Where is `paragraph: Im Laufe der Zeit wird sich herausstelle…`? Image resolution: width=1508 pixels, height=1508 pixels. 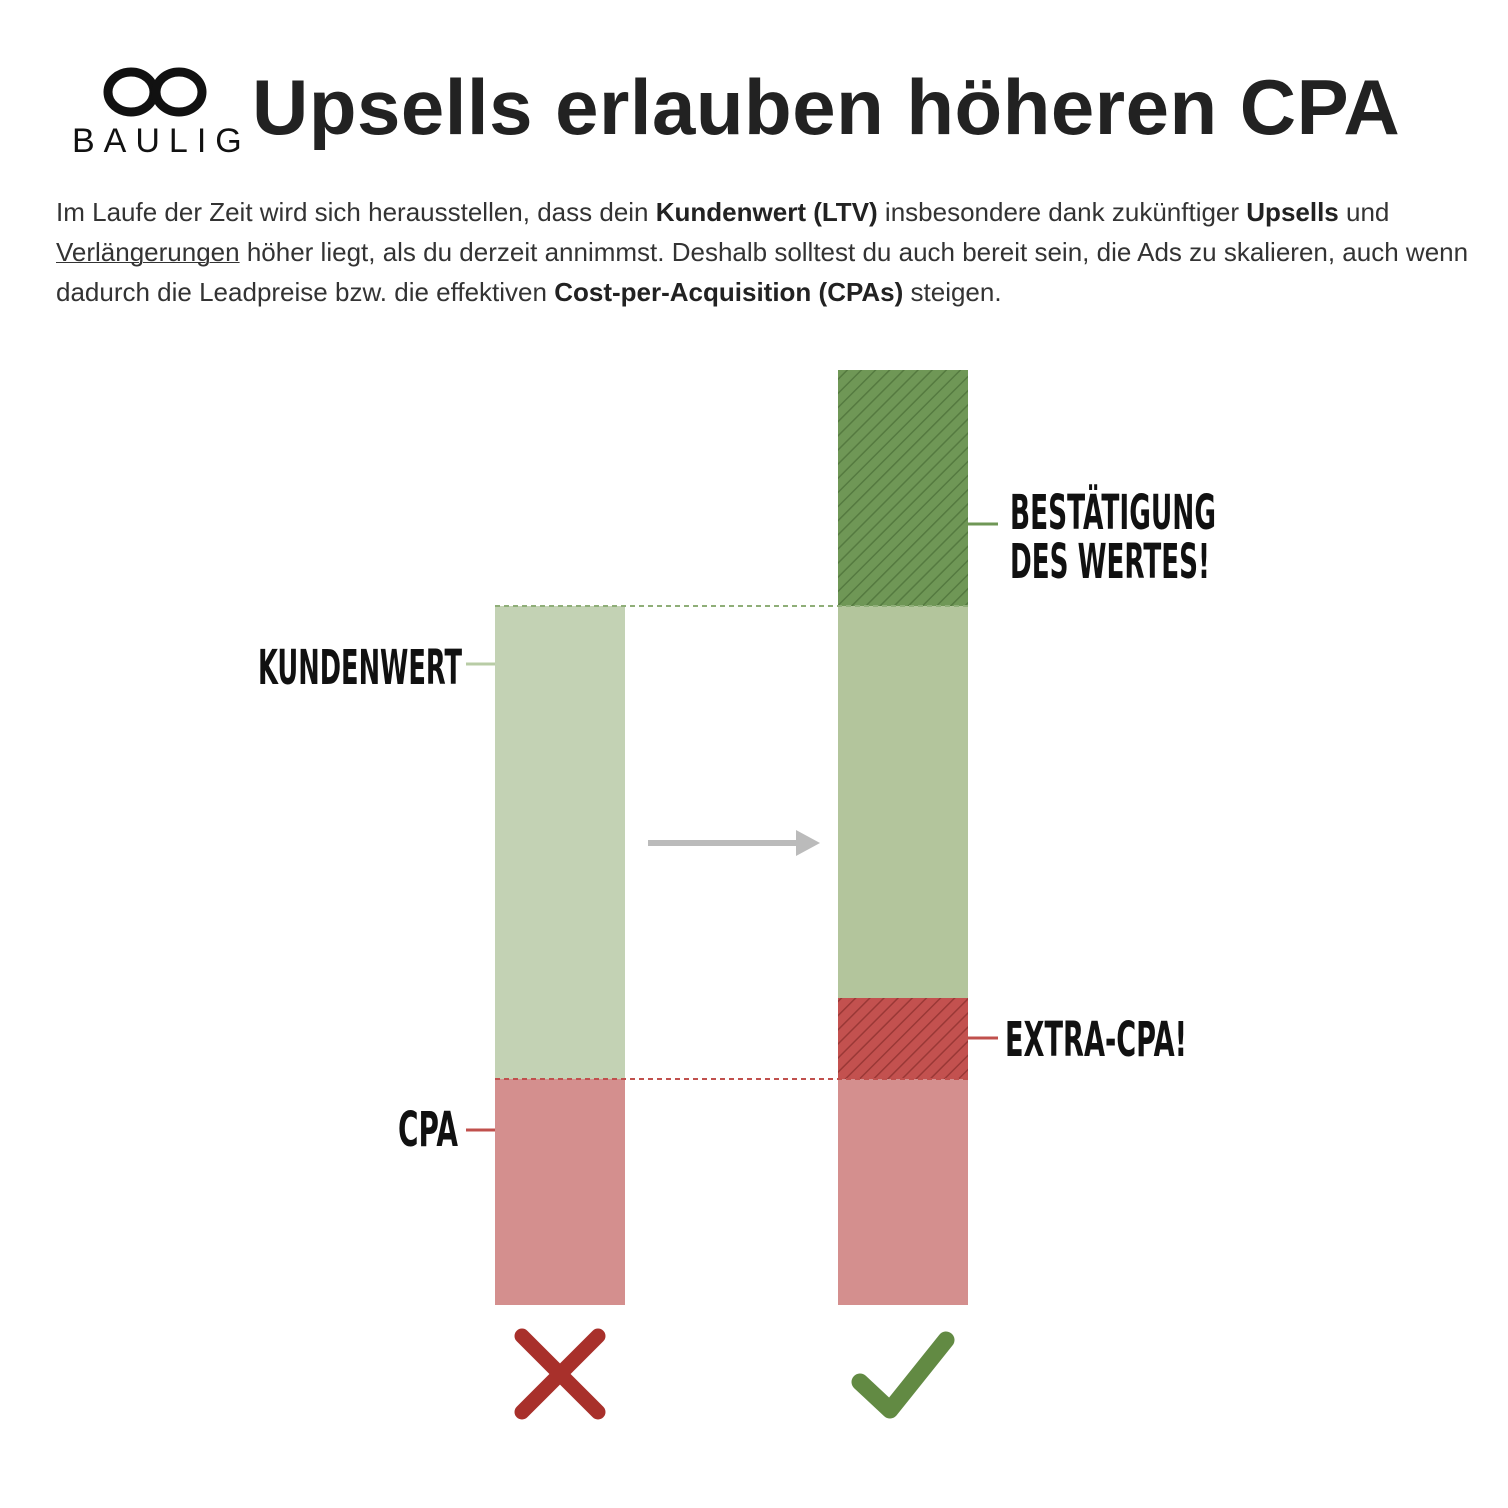 paragraph: Im Laufe der Zeit wird sich herausstelle… is located at coordinates (776, 252).